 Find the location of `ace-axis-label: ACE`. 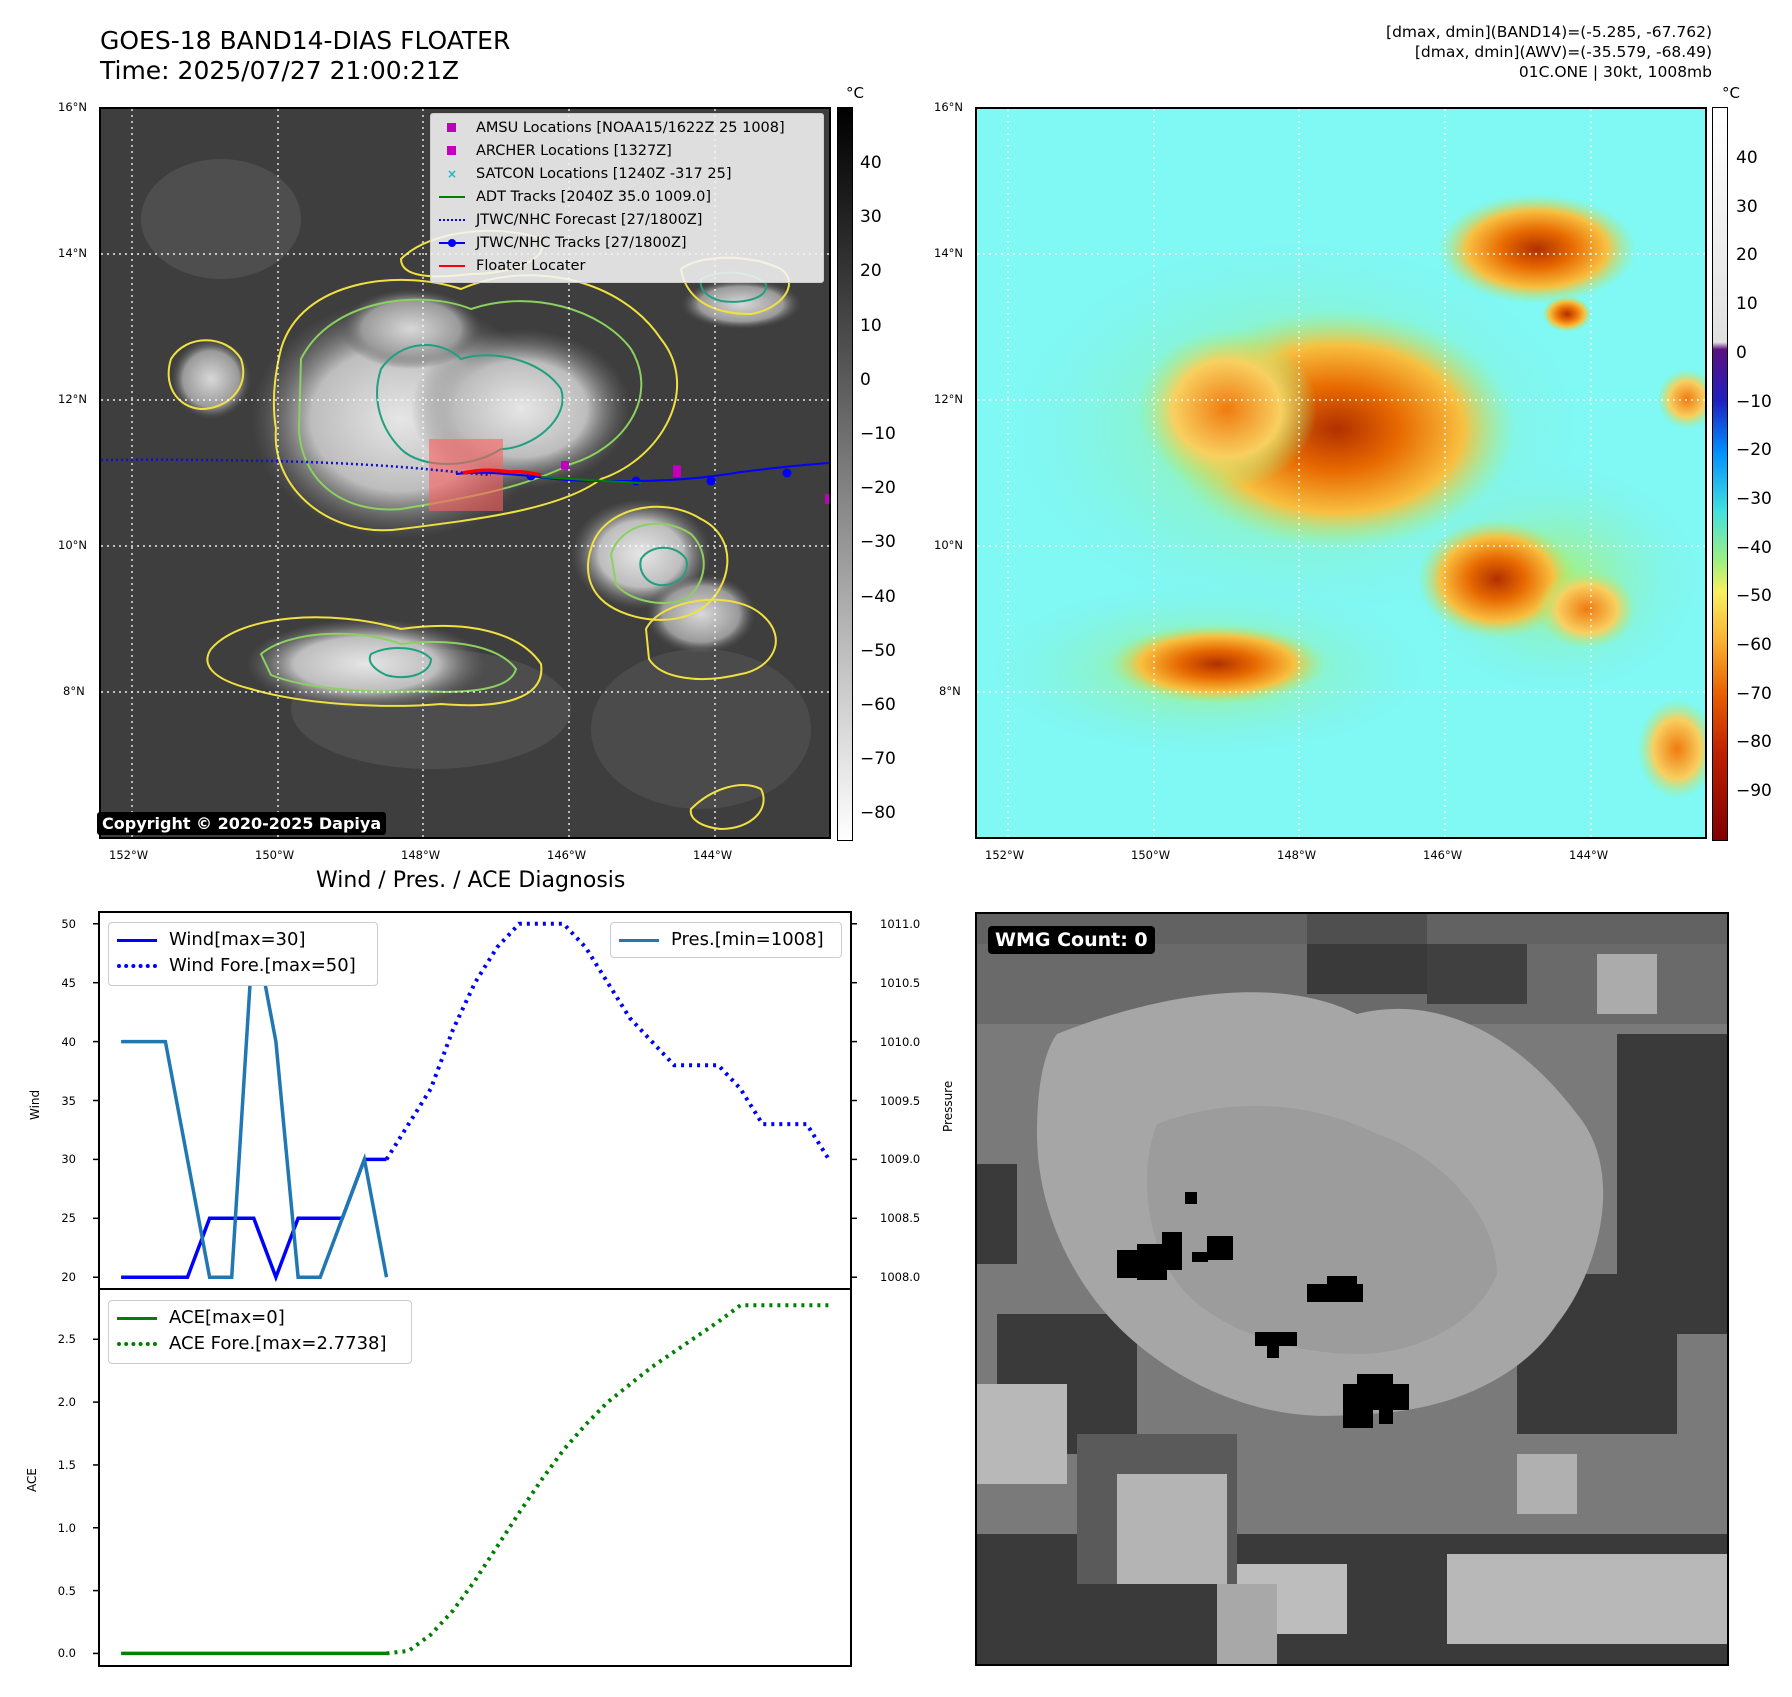

ace-axis-label: ACE is located at coordinates (32, 1480).